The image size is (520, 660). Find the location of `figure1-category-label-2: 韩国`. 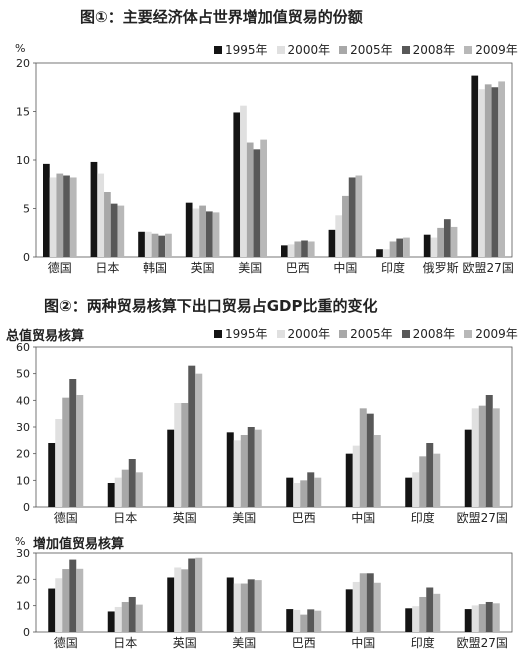

figure1-category-label-2: 韩国 is located at coordinates (155, 267).